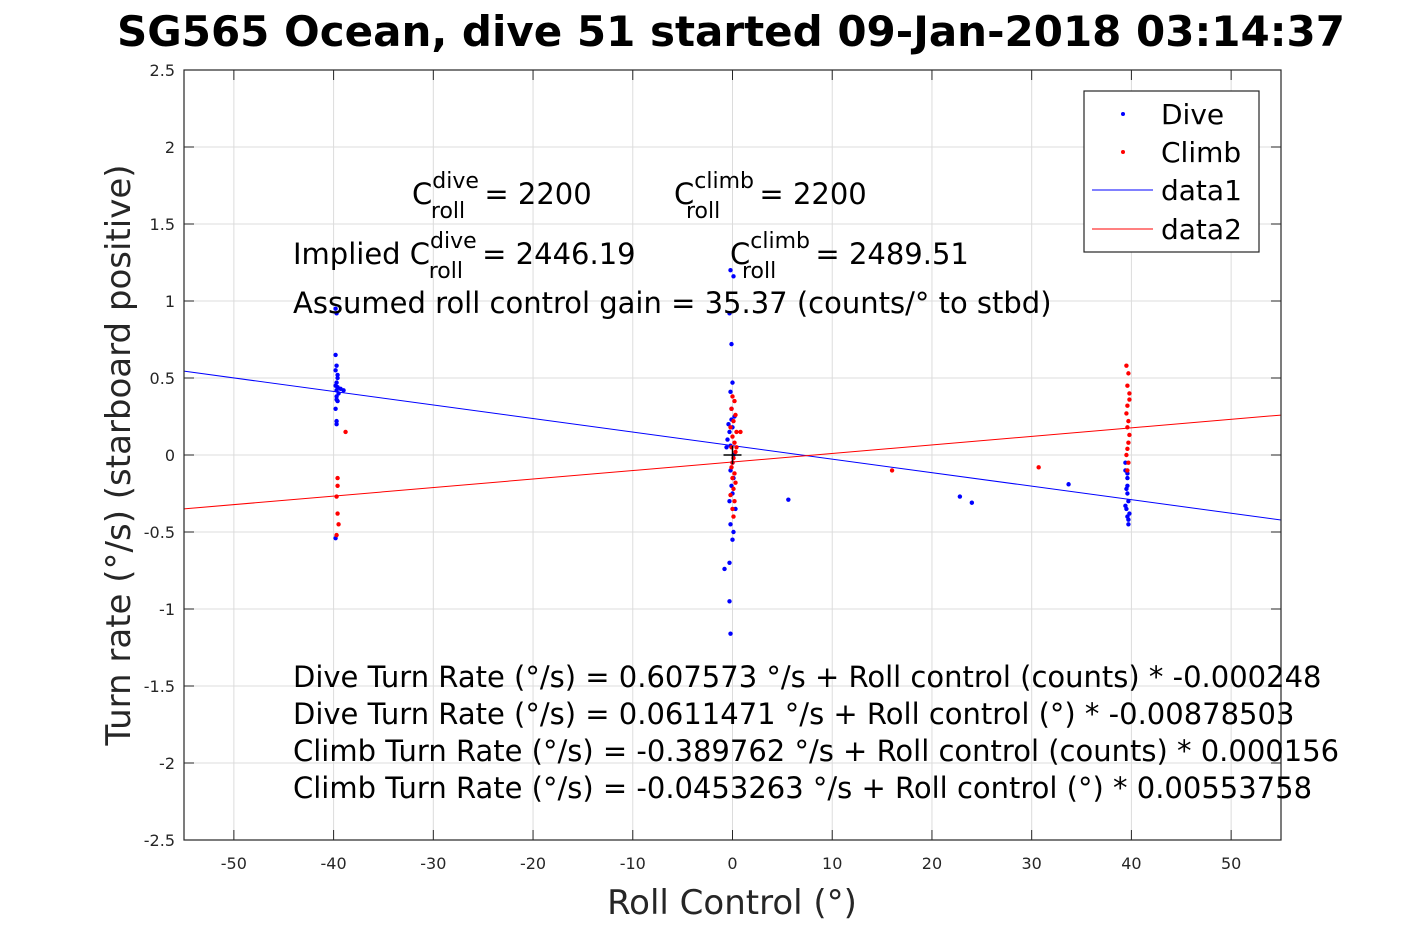 This screenshot has height=945, width=1417. I want to click on legend-box, so click(1171, 171).